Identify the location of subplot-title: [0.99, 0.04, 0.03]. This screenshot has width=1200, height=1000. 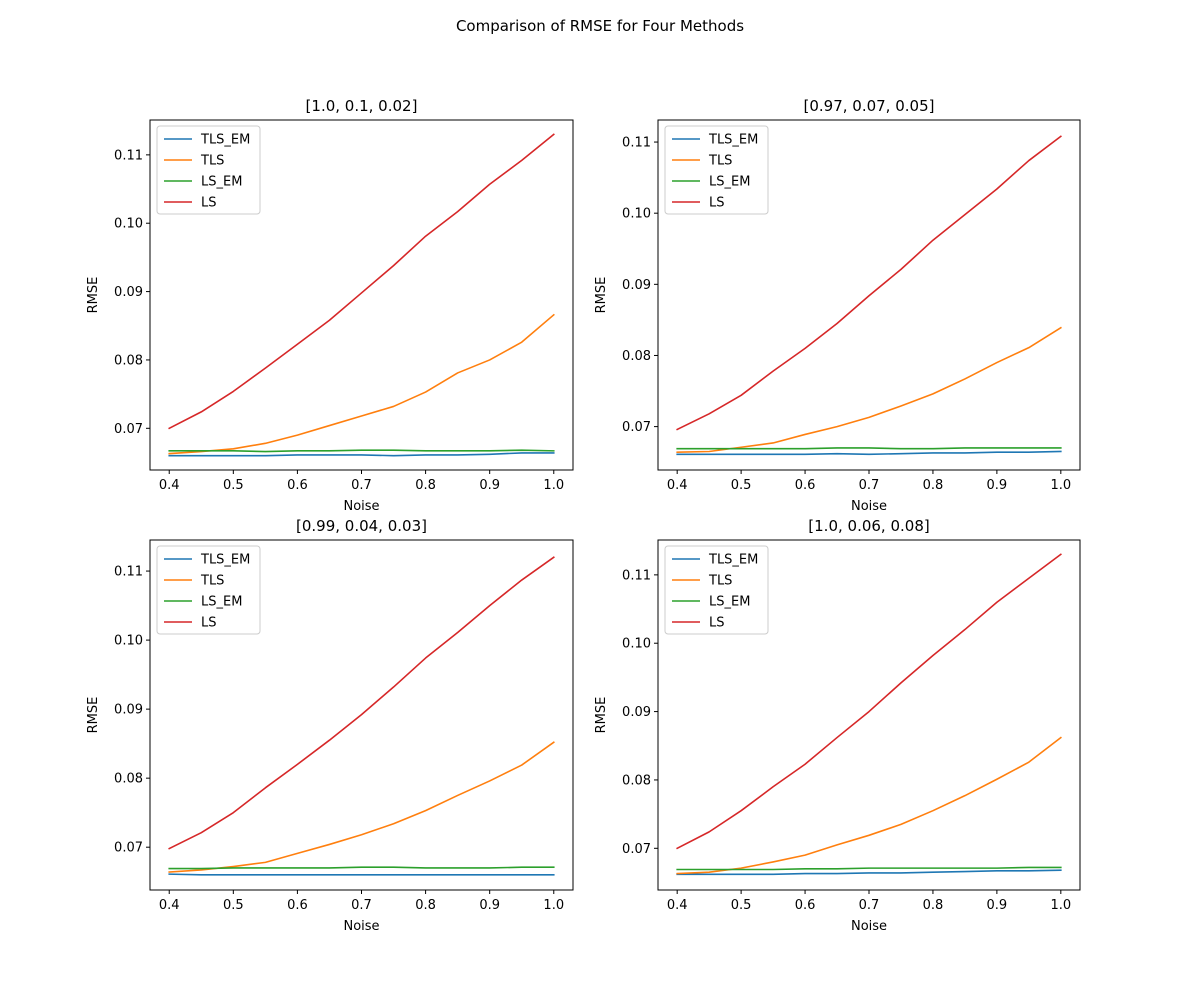
(361, 526).